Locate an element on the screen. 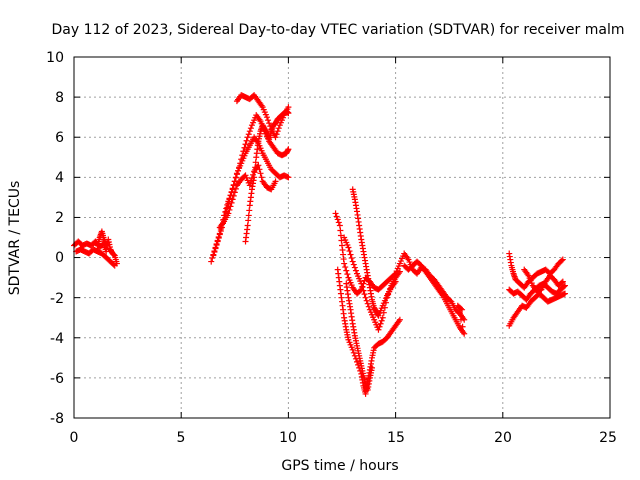 The height and width of the screenshot is (480, 640). y-tick-label: -8 is located at coordinates (57, 419).